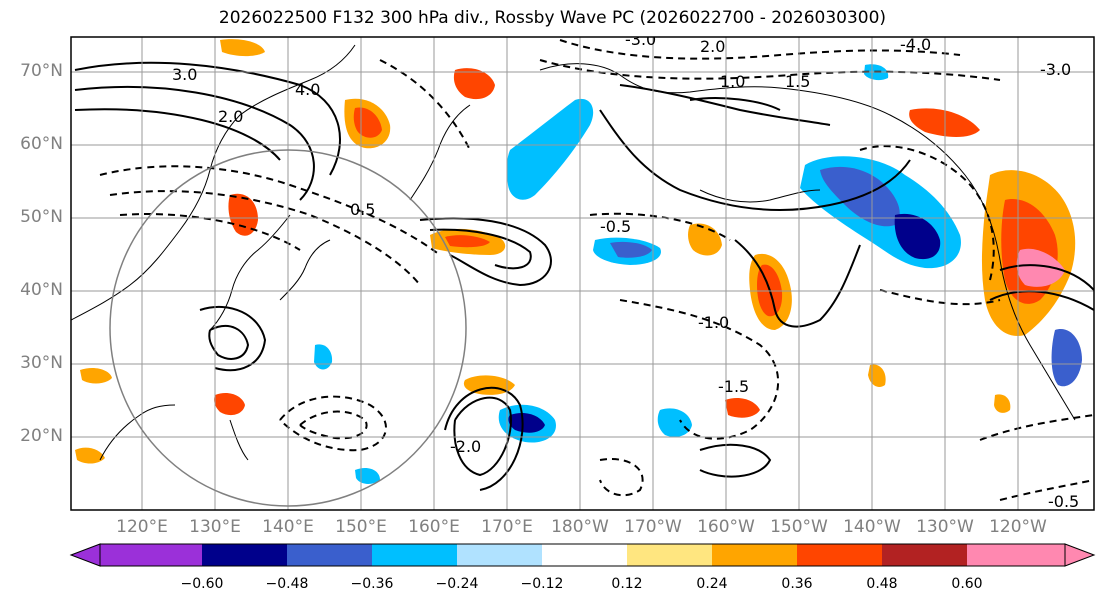  What do you see at coordinates (288, 527) in the screenshot?
I see `lon-label: 140°E` at bounding box center [288, 527].